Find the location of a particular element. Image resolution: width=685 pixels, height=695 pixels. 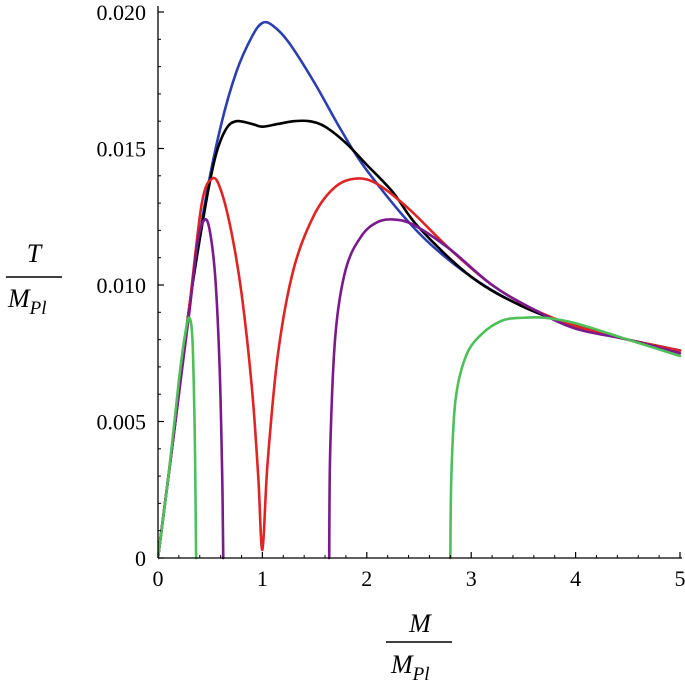

x-axis-label-numerator: M is located at coordinates (420, 623).